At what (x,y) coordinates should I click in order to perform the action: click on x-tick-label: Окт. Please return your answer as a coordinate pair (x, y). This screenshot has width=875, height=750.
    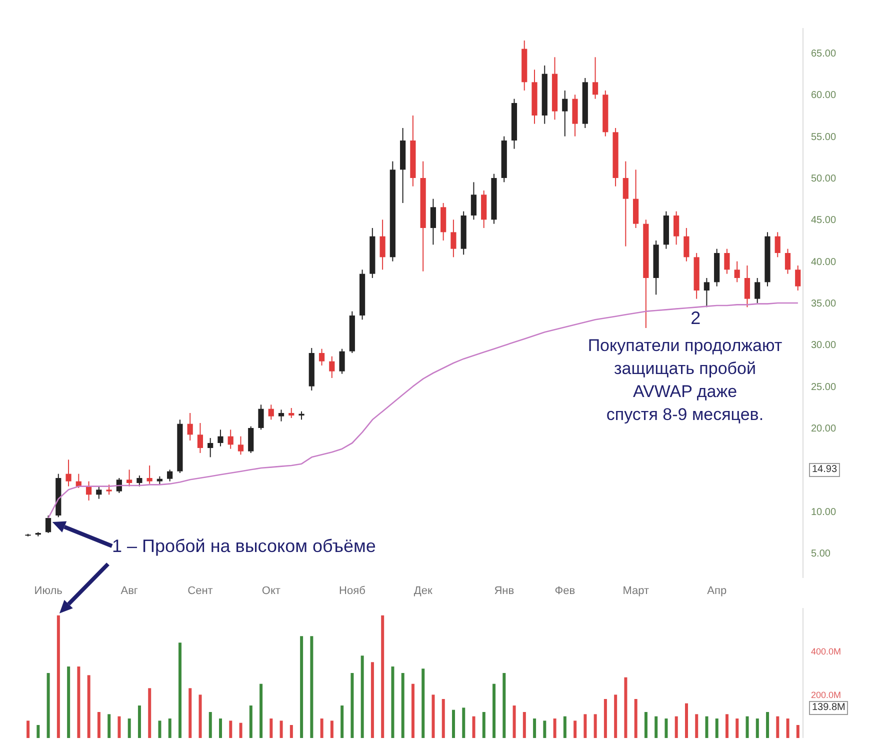
    Looking at the image, I should click on (271, 590).